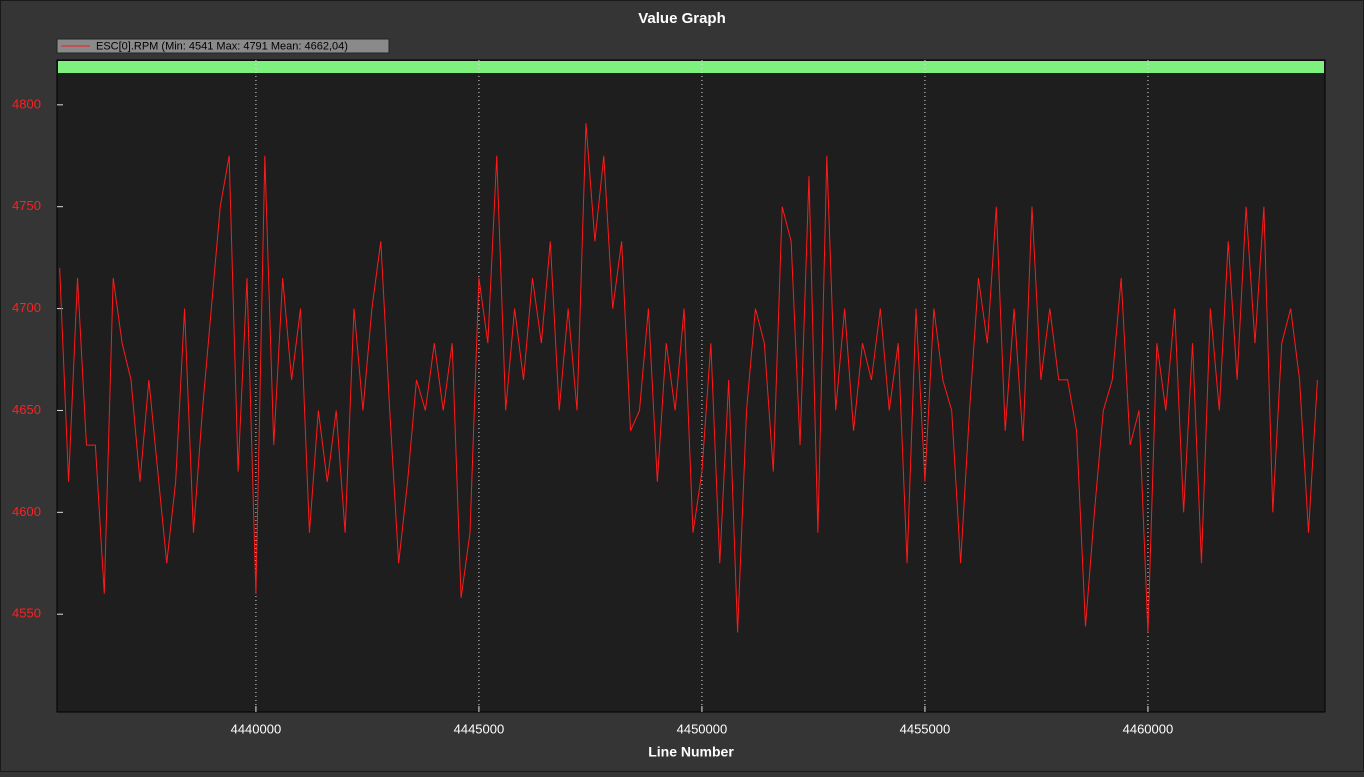 This screenshot has width=1364, height=777. I want to click on y-tick-label: 4800, so click(26, 103).